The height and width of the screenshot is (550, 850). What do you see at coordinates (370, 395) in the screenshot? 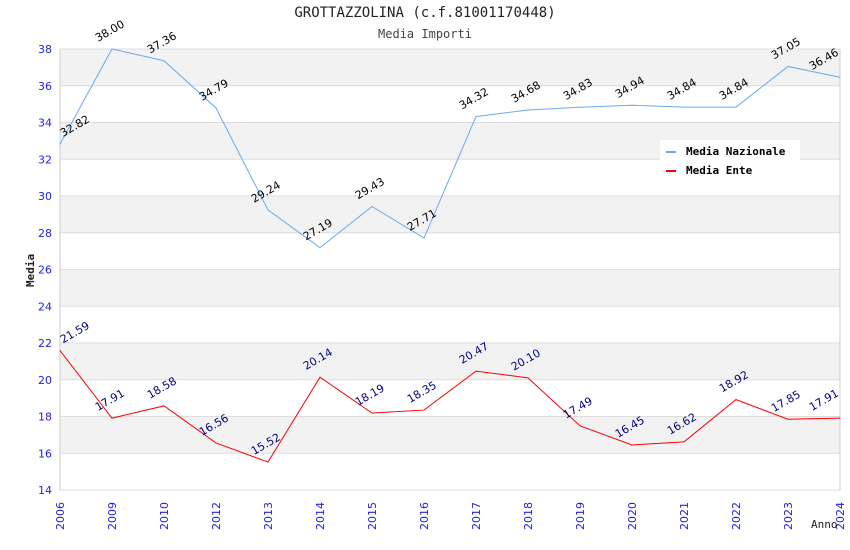
I see `data-label: 18.19` at bounding box center [370, 395].